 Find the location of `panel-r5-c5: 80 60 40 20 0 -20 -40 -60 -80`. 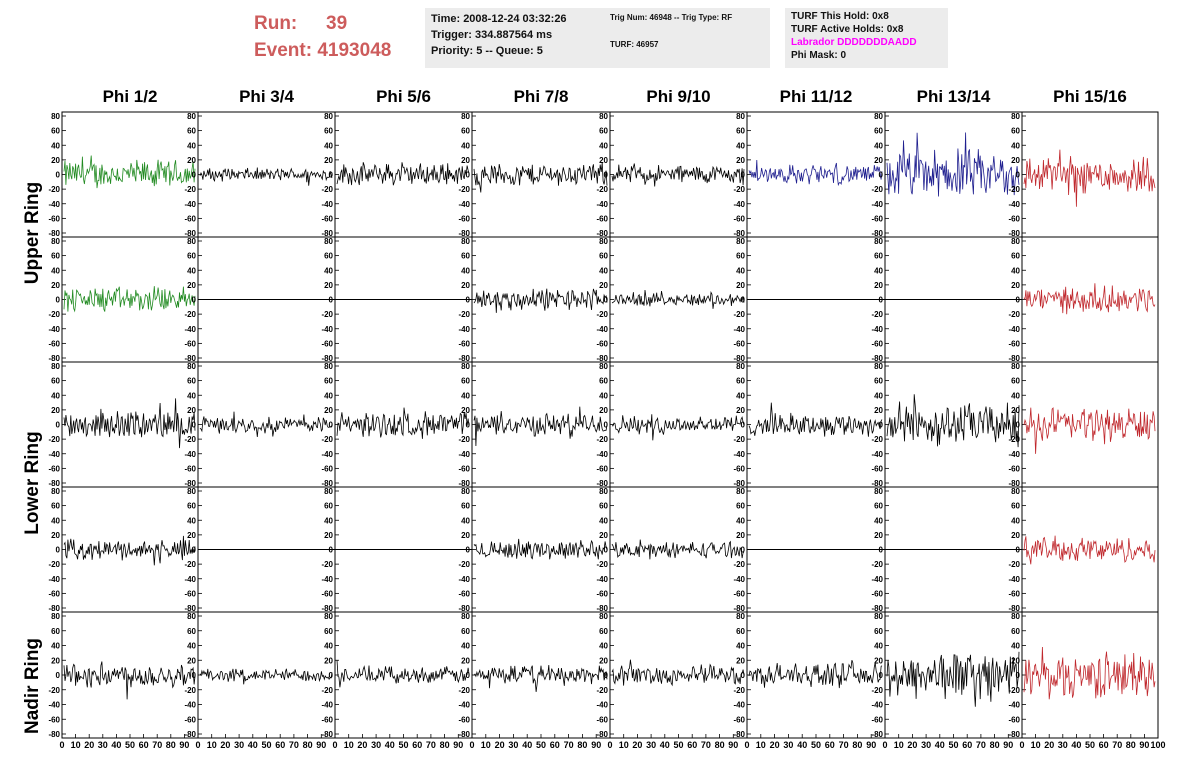

panel-r5-c5: 80 60 40 20 0 -20 -40 -60 -80 is located at coordinates (672, 675).